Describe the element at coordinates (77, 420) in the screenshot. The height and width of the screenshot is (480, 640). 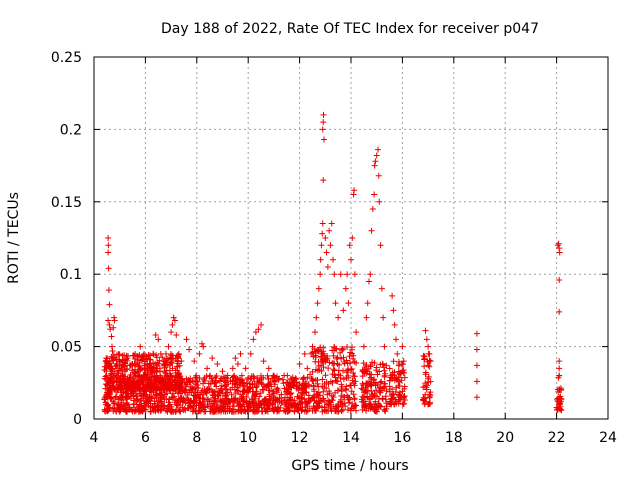
I see `y-tick-label: 0` at that location.